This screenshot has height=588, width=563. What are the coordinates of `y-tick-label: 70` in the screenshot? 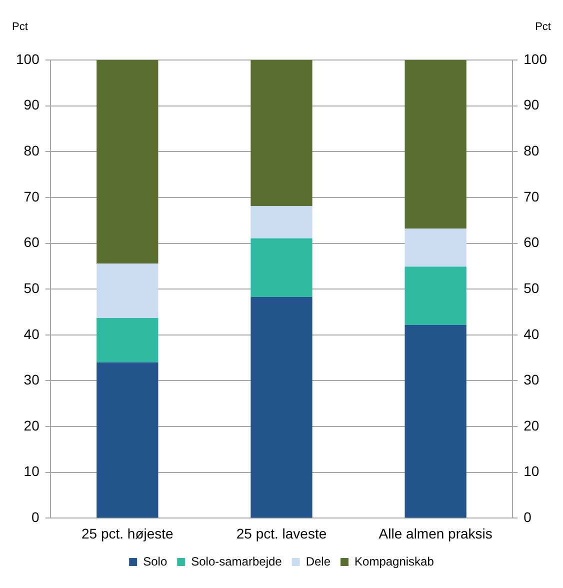 It's located at (32, 196).